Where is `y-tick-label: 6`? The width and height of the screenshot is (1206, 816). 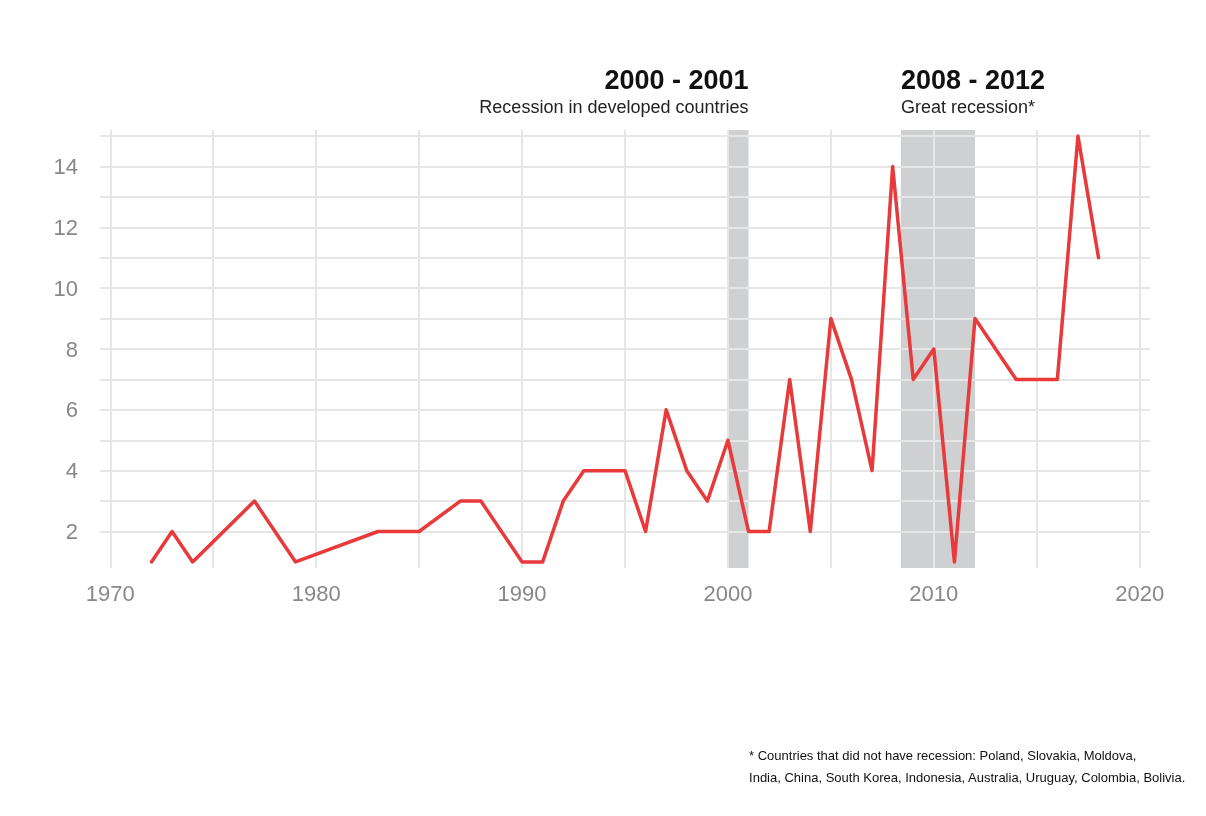 y-tick-label: 6 is located at coordinates (71, 410).